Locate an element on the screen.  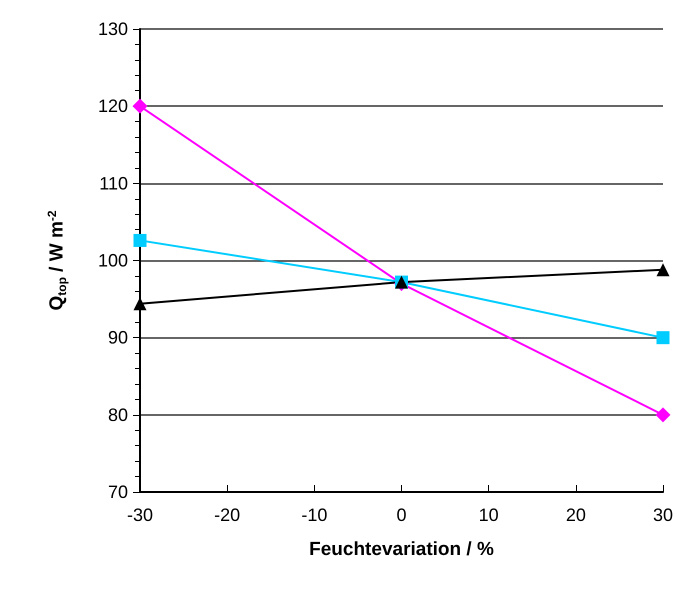
x-axis-title: Feuchtevariation / % is located at coordinates (401, 549).